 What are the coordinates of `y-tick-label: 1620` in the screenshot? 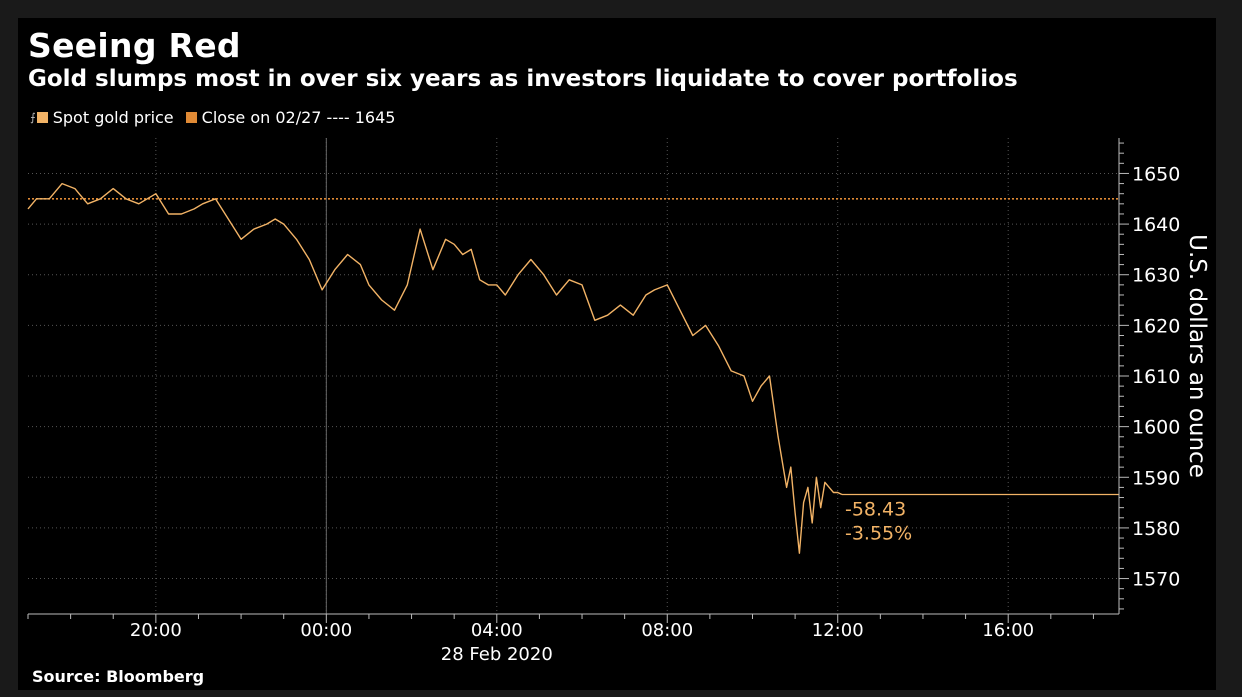 It's located at (1156, 326).